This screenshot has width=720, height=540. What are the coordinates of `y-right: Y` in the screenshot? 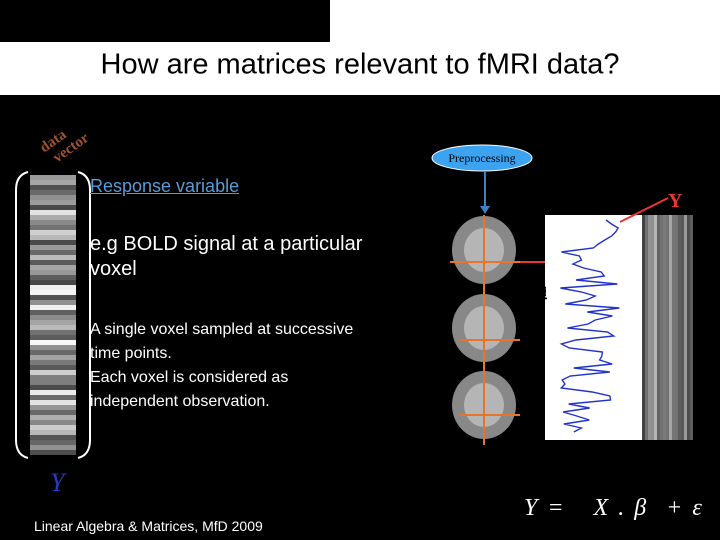 It's located at (675, 201).